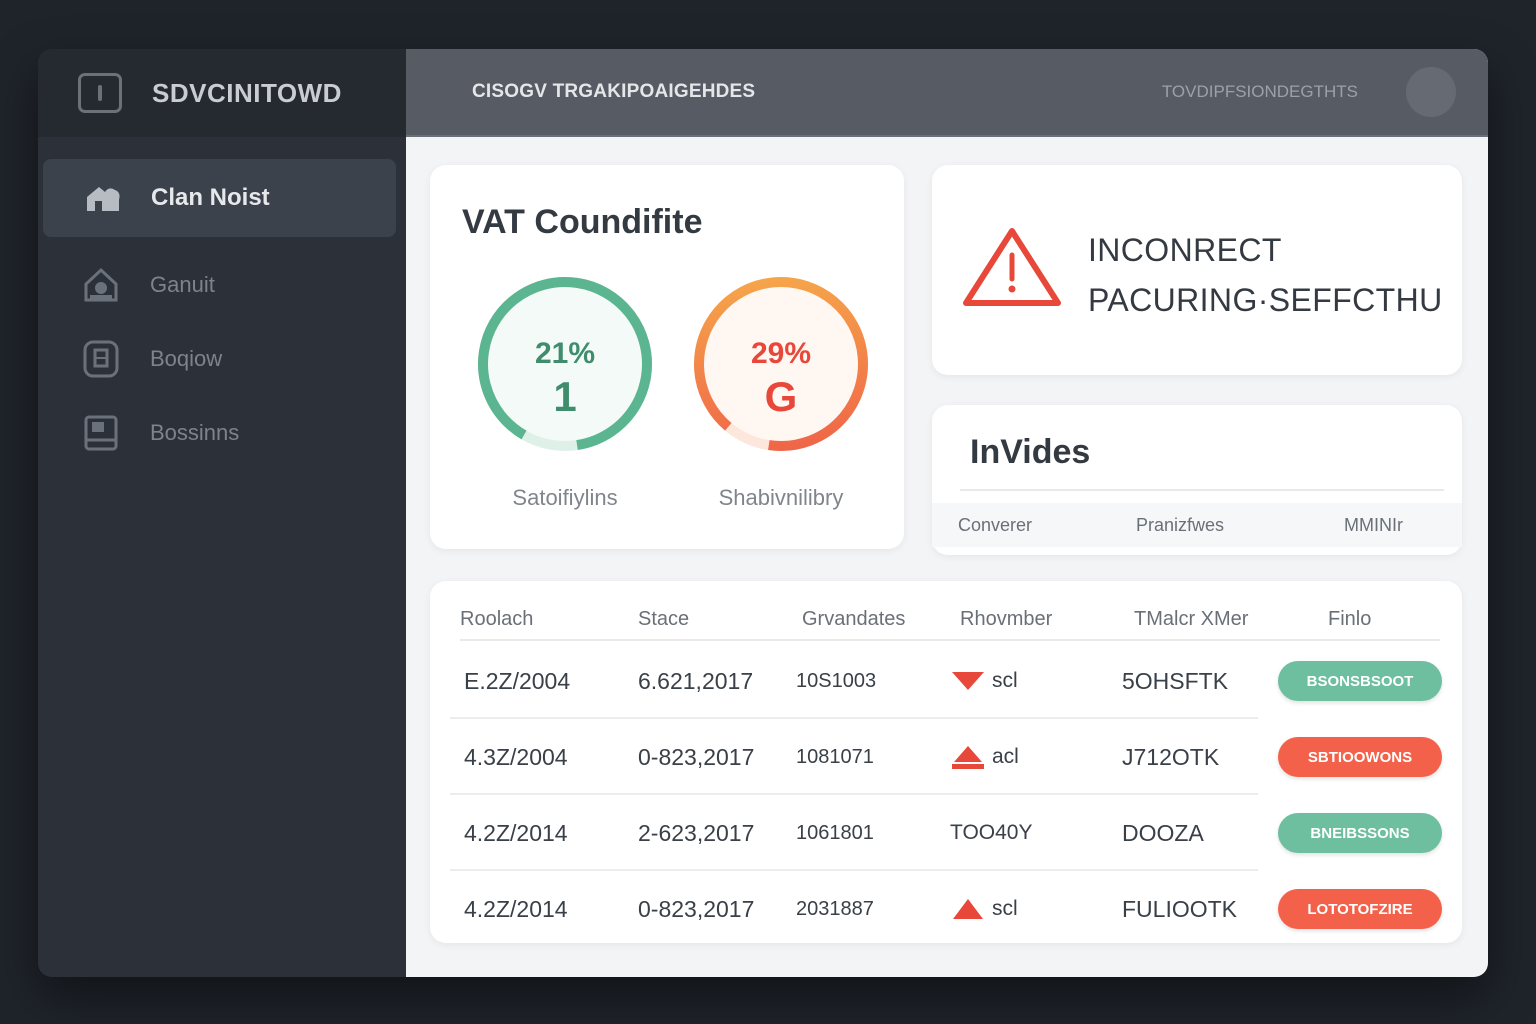 The image size is (1536, 1024). Describe the element at coordinates (100, 93) in the screenshot. I see `app-logo-icon` at that location.